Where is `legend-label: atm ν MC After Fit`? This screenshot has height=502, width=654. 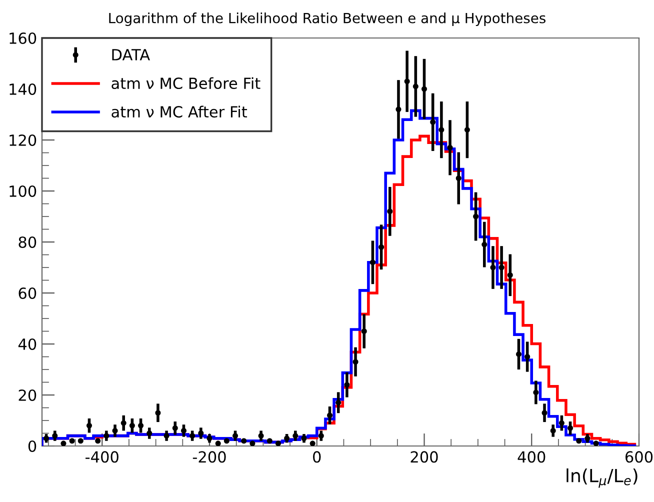
legend-label: atm ν MC After Fit is located at coordinates (180, 112).